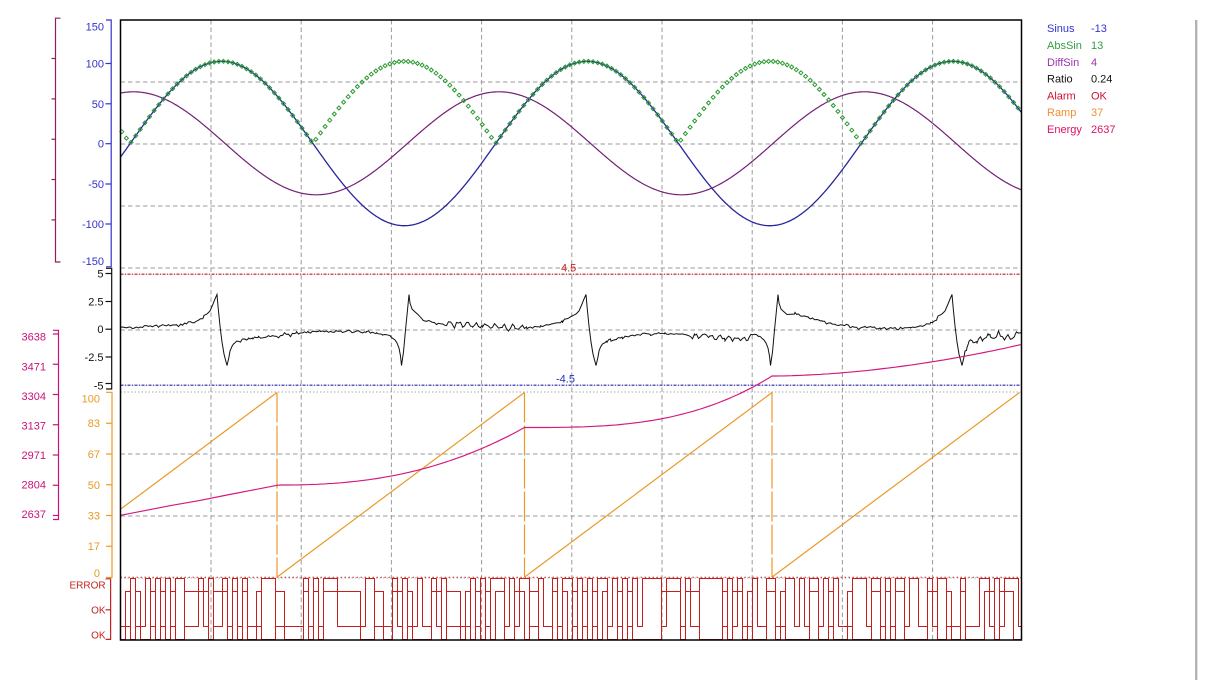 The height and width of the screenshot is (680, 1208). I want to click on svg-text: 33, so click(94, 517).